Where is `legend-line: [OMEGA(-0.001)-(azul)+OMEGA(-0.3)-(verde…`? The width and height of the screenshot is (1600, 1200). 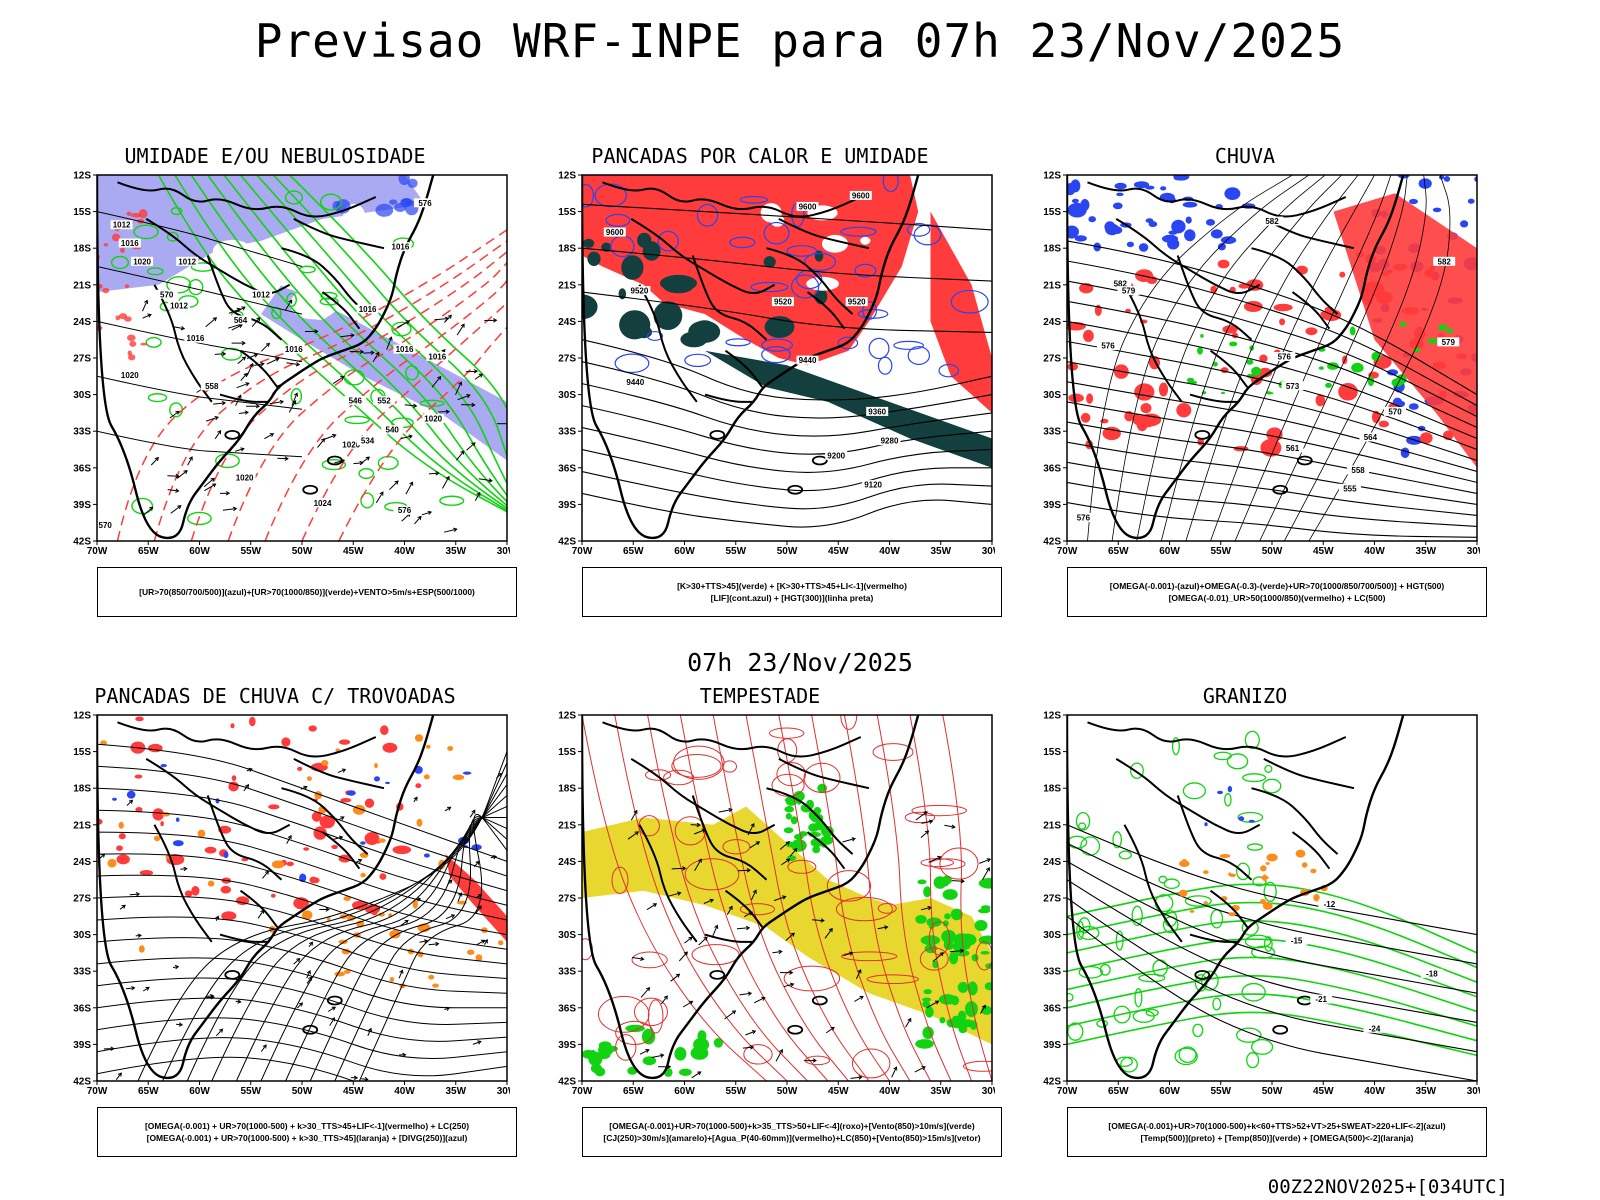 legend-line: [OMEGA(-0.001)-(azul)+OMEGA(-0.3)-(verde… is located at coordinates (1277, 586).